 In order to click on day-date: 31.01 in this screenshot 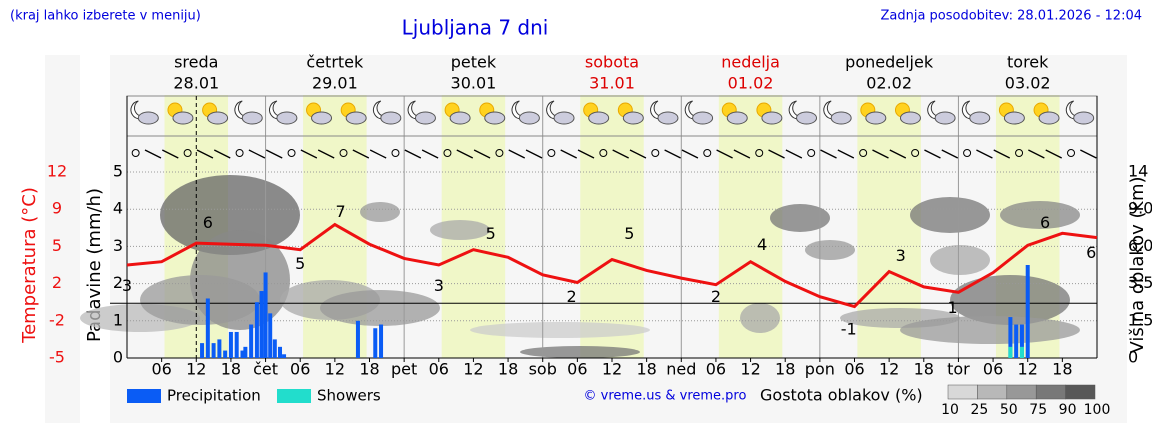, I will do `click(612, 83)`.